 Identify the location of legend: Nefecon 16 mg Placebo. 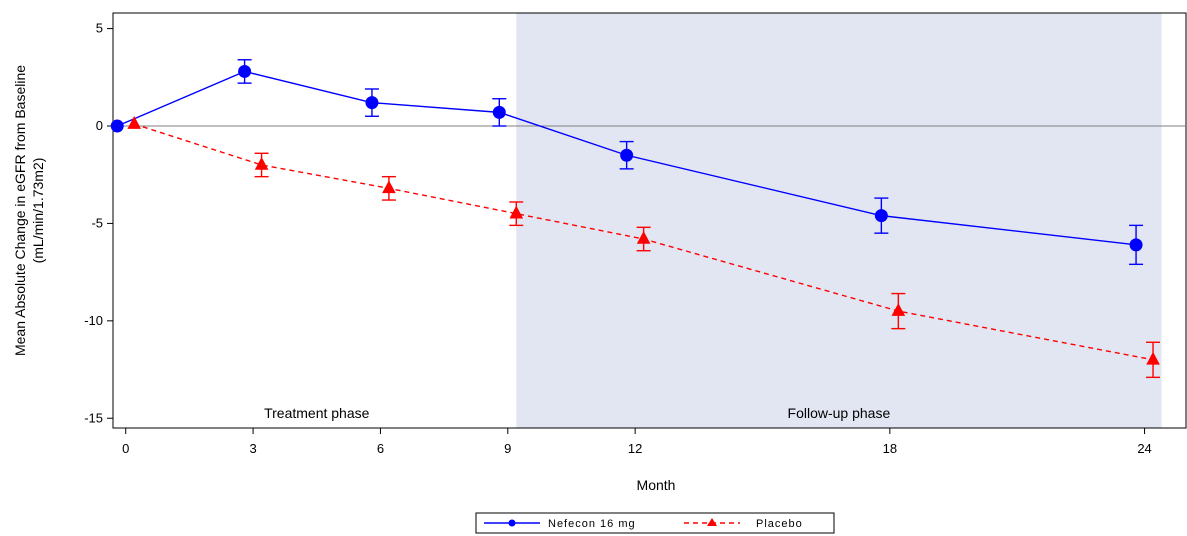
(655, 523).